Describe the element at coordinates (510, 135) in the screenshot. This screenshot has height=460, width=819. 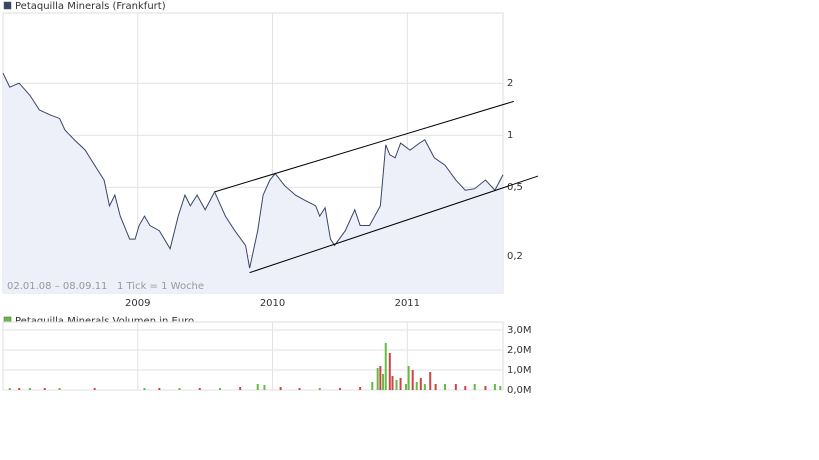
I see `y-tick-label: 1` at that location.